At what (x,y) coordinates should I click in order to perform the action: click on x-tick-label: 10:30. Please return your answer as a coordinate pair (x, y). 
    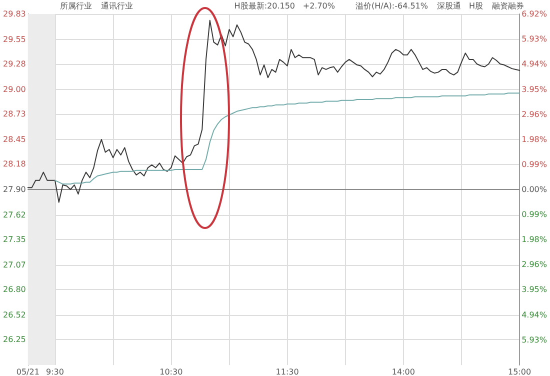
    Looking at the image, I should click on (171, 372).